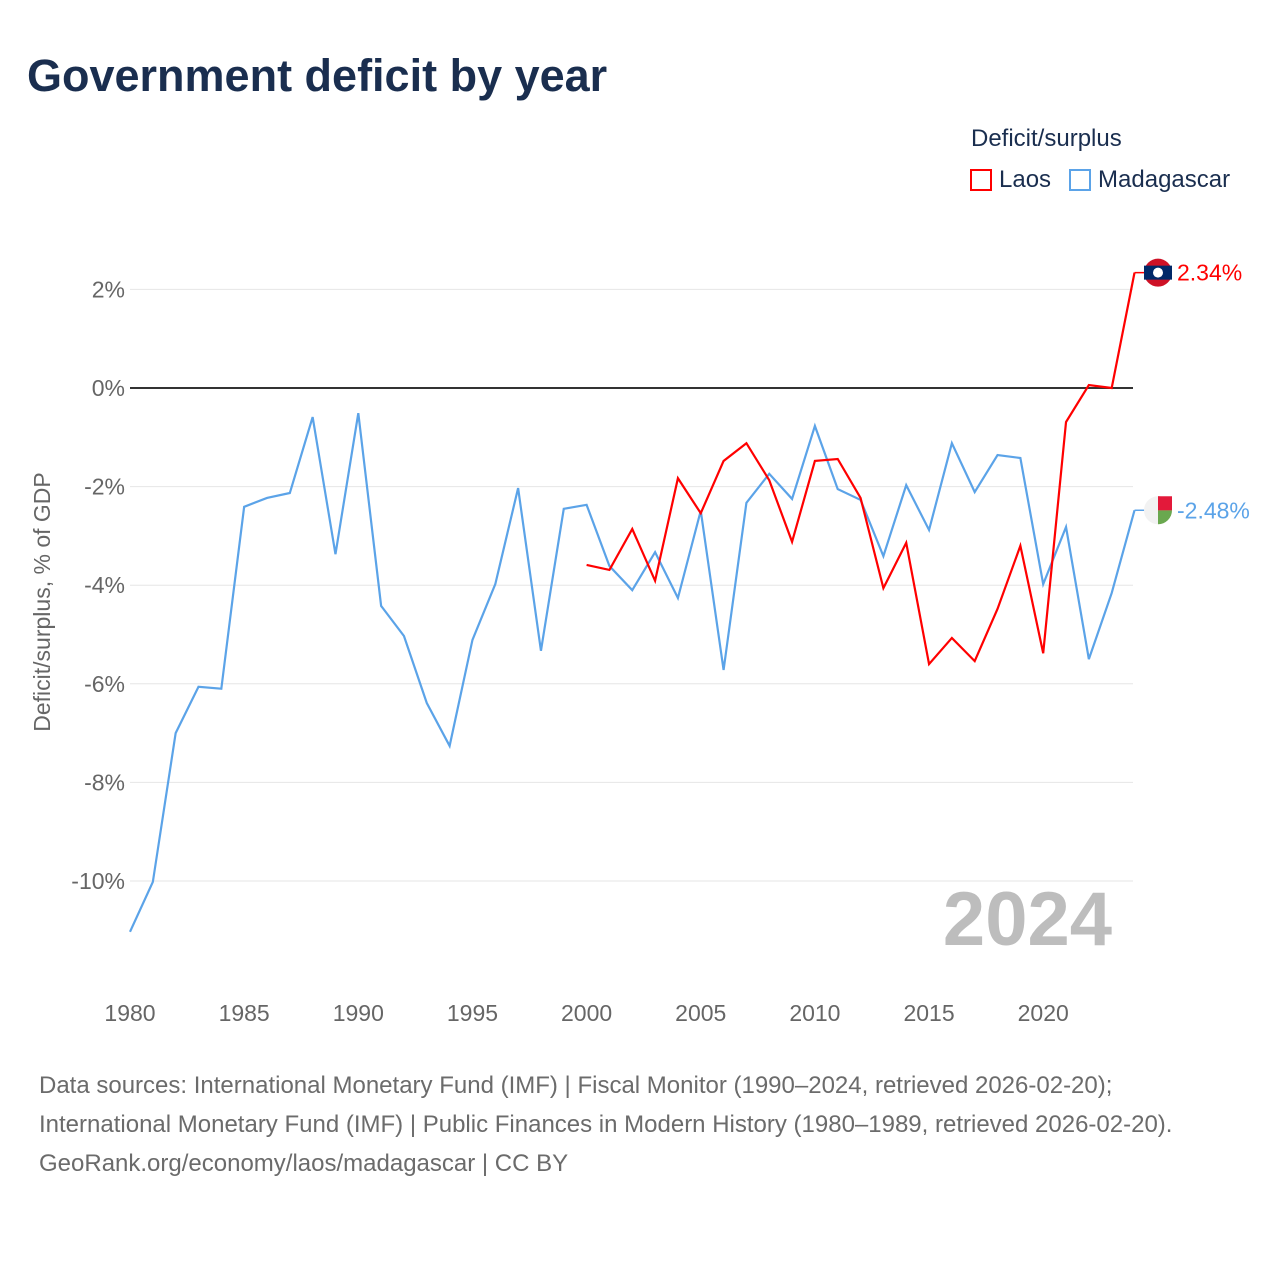 Image resolution: width=1280 pixels, height=1280 pixels. I want to click on end-label-laos: 2.34%, so click(1209, 273).